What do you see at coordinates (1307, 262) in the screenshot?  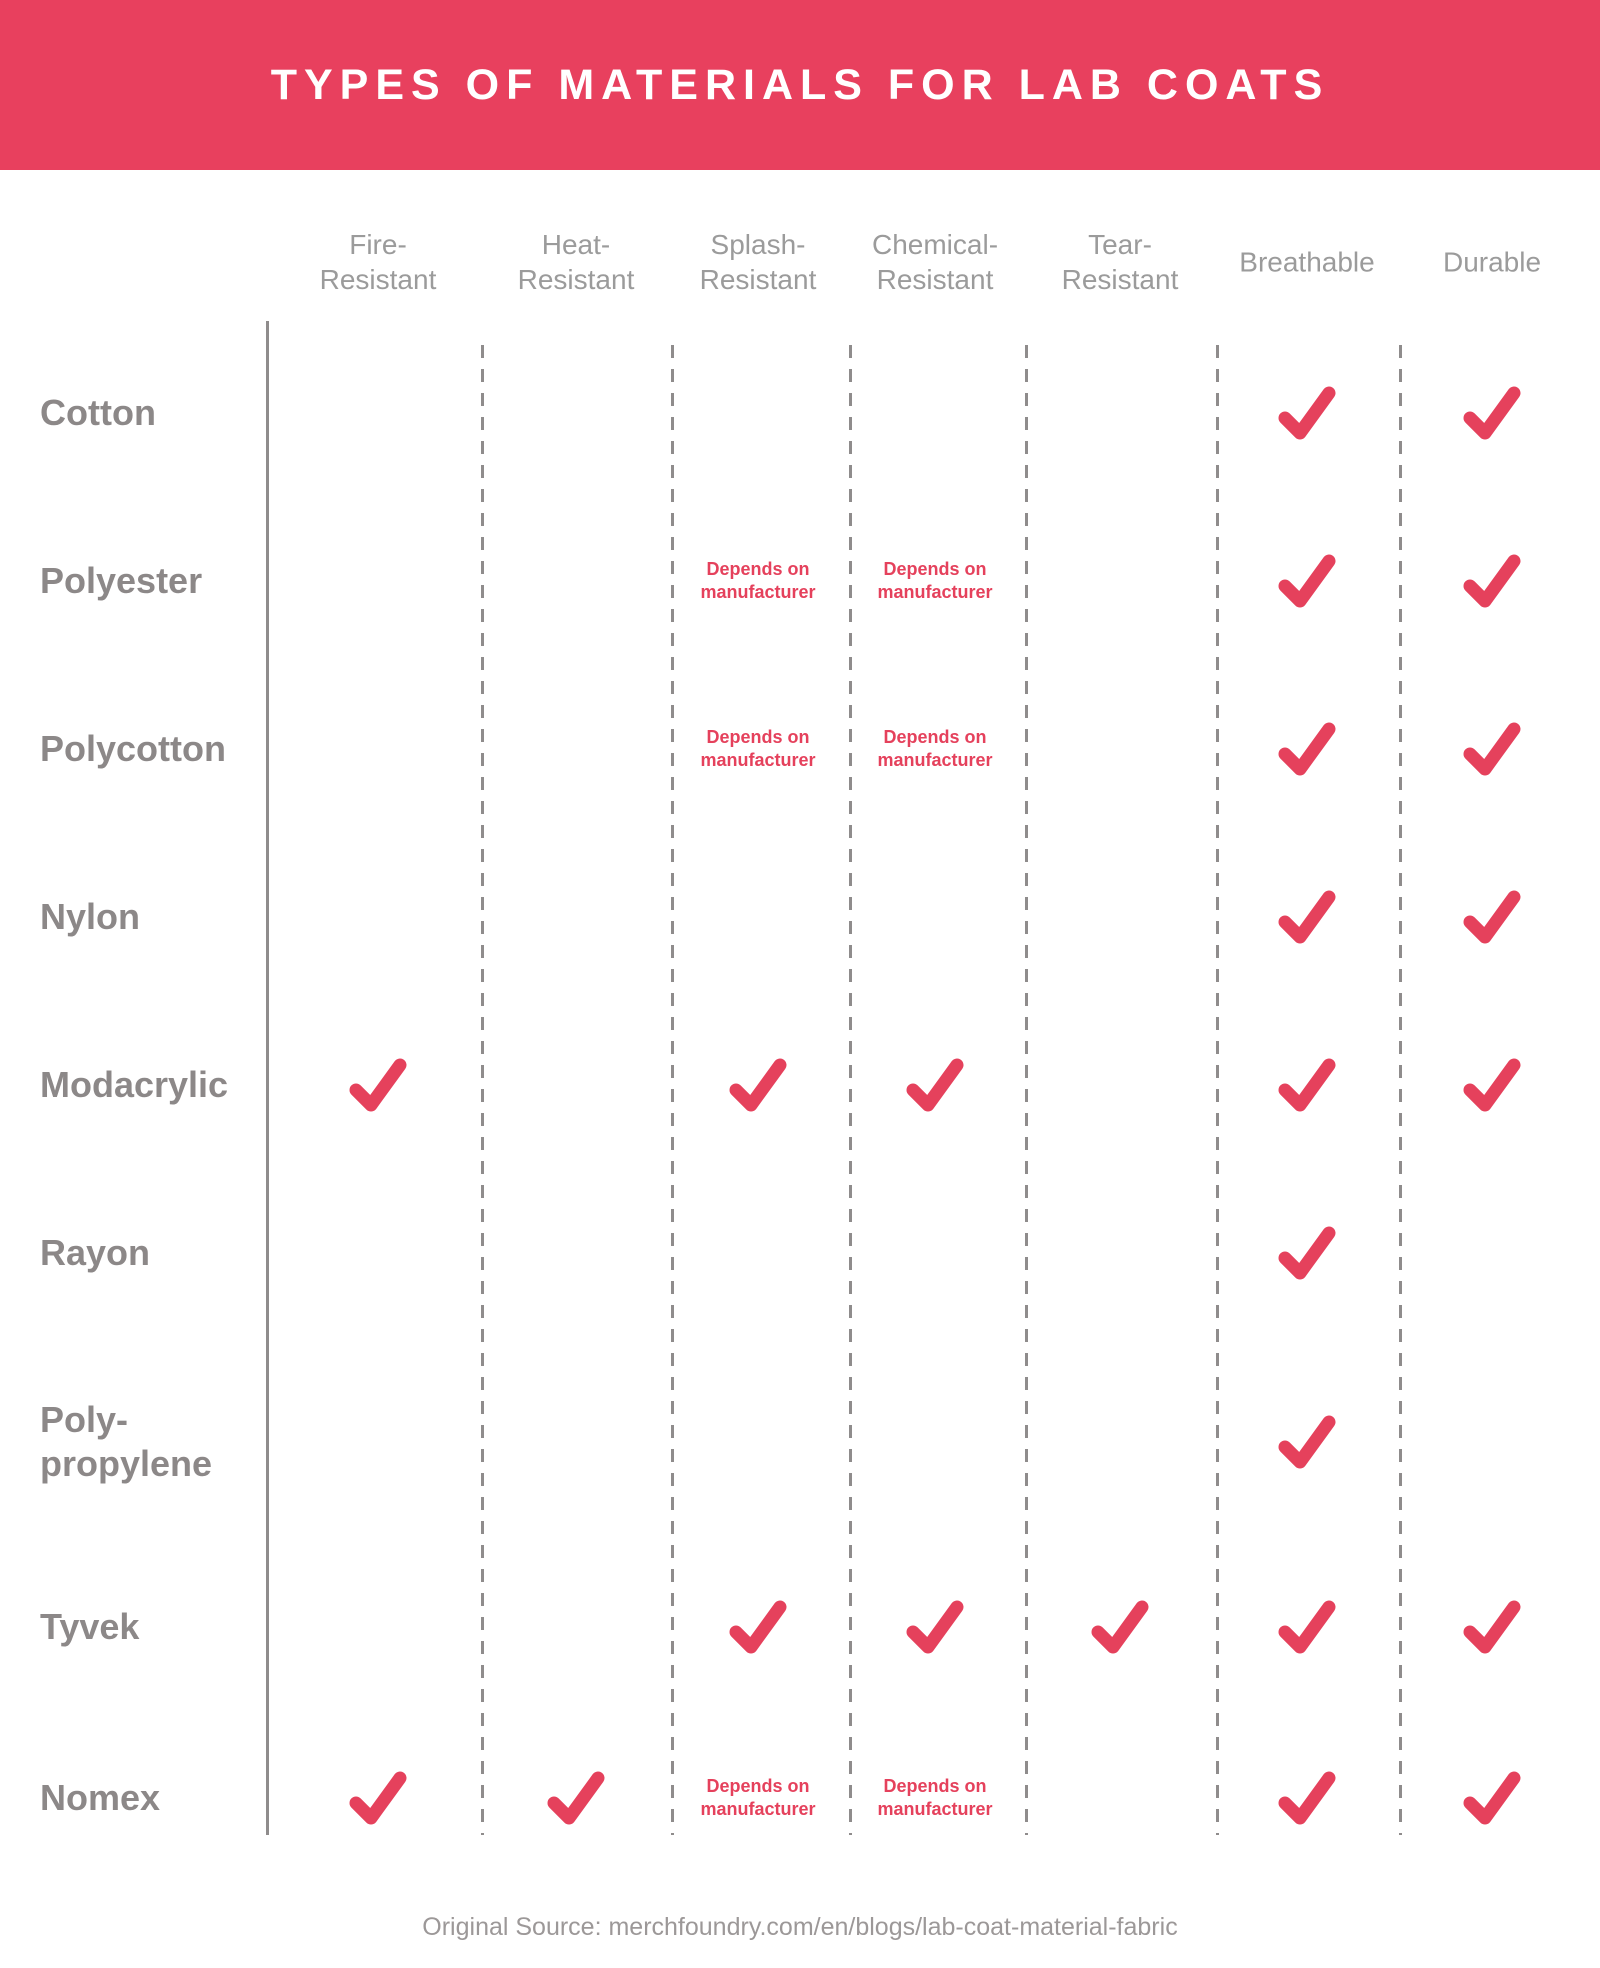 I see `column-header-breathable: Breathable` at bounding box center [1307, 262].